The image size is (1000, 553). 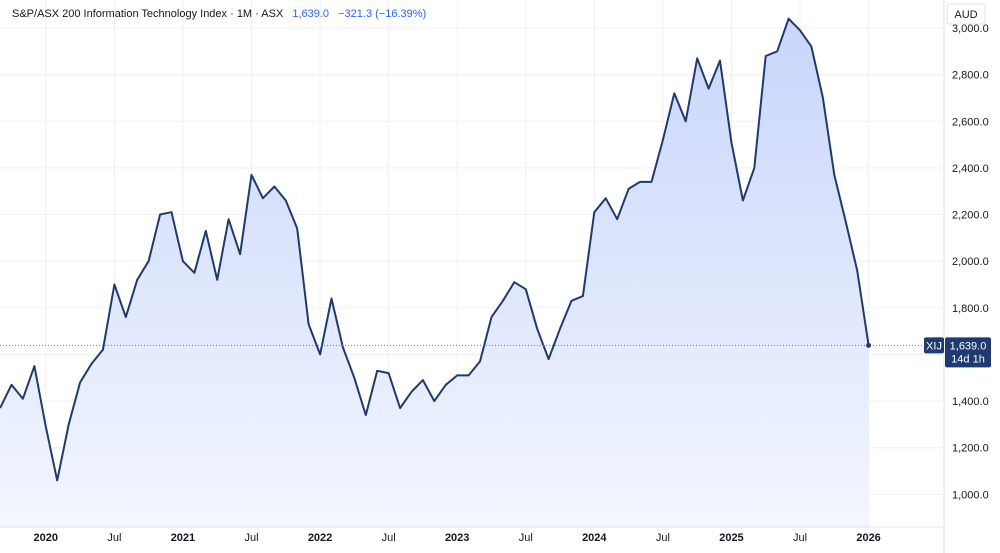 I want to click on badge-symbol: XIJ, so click(x=934, y=346).